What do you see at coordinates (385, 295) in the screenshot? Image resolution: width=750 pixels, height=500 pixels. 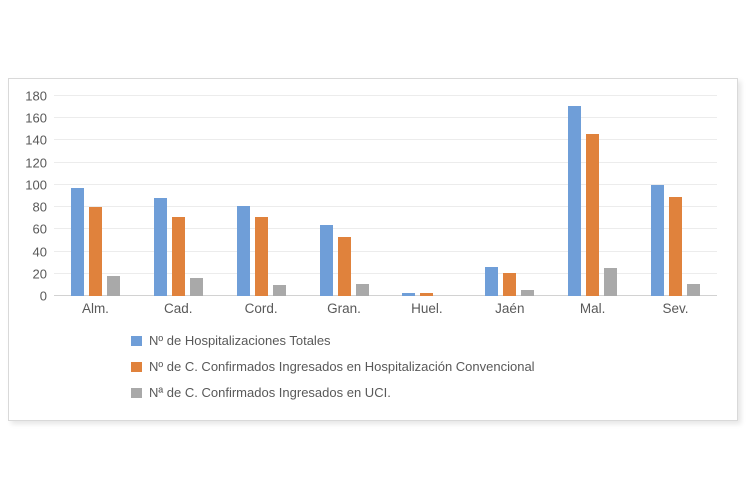 I see `x-axis-line` at bounding box center [385, 295].